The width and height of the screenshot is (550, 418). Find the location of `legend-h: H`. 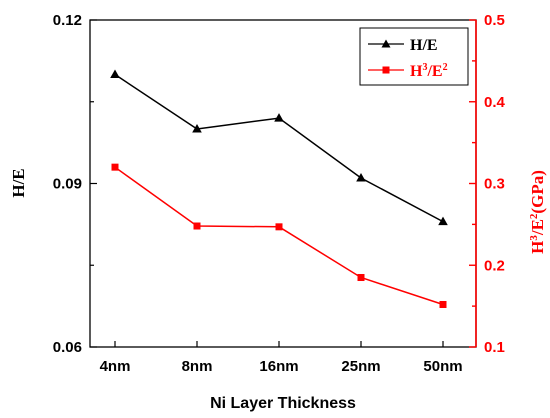

legend-h: H is located at coordinates (416, 71).